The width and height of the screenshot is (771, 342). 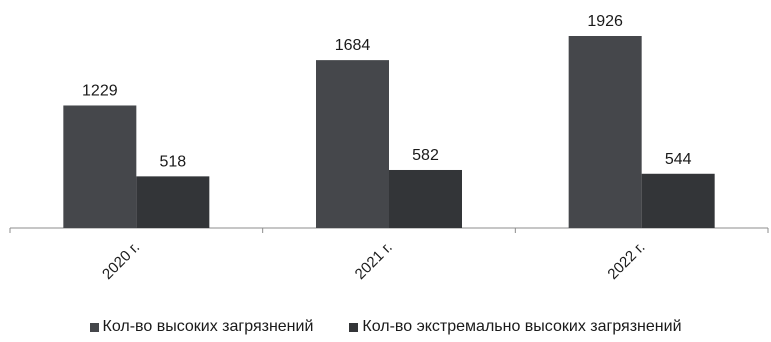 What do you see at coordinates (678, 159) in the screenshot?
I see `data-label-2-3: 544` at bounding box center [678, 159].